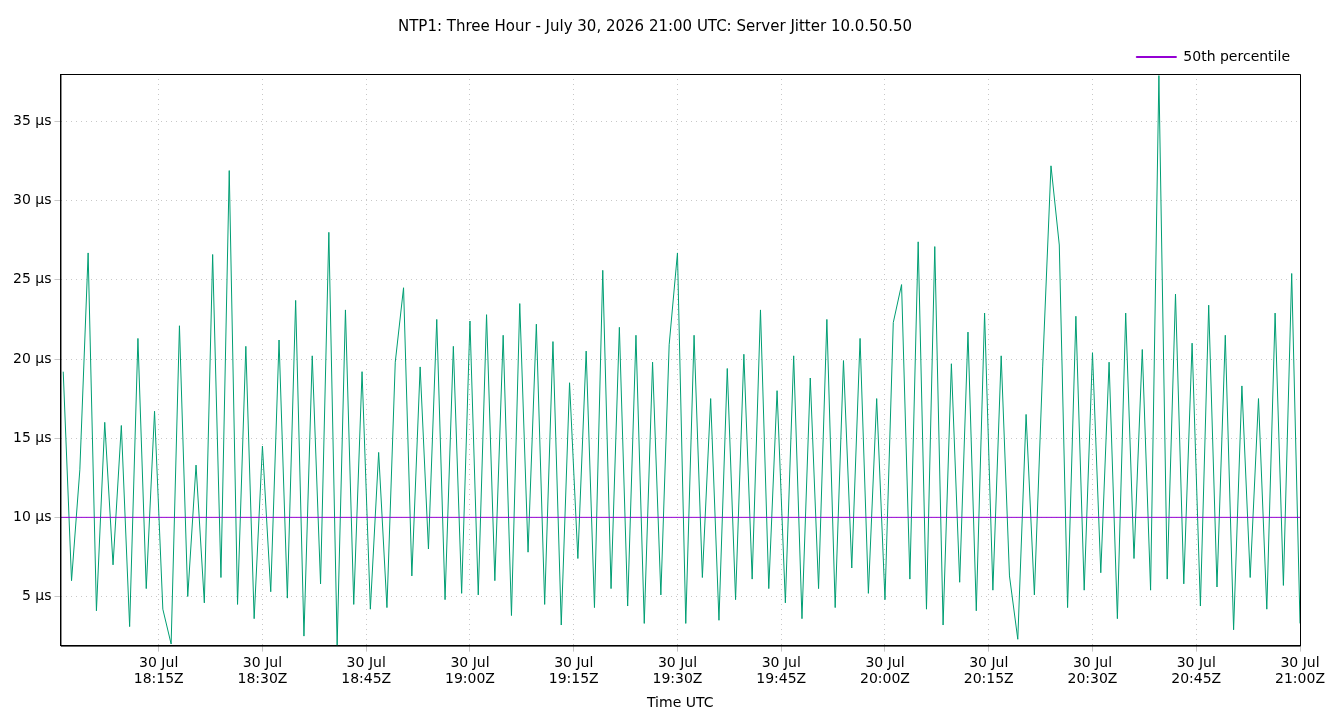 This screenshot has width=1340, height=720. What do you see at coordinates (32, 515) in the screenshot?
I see `y-tick-label: 10 µs` at bounding box center [32, 515].